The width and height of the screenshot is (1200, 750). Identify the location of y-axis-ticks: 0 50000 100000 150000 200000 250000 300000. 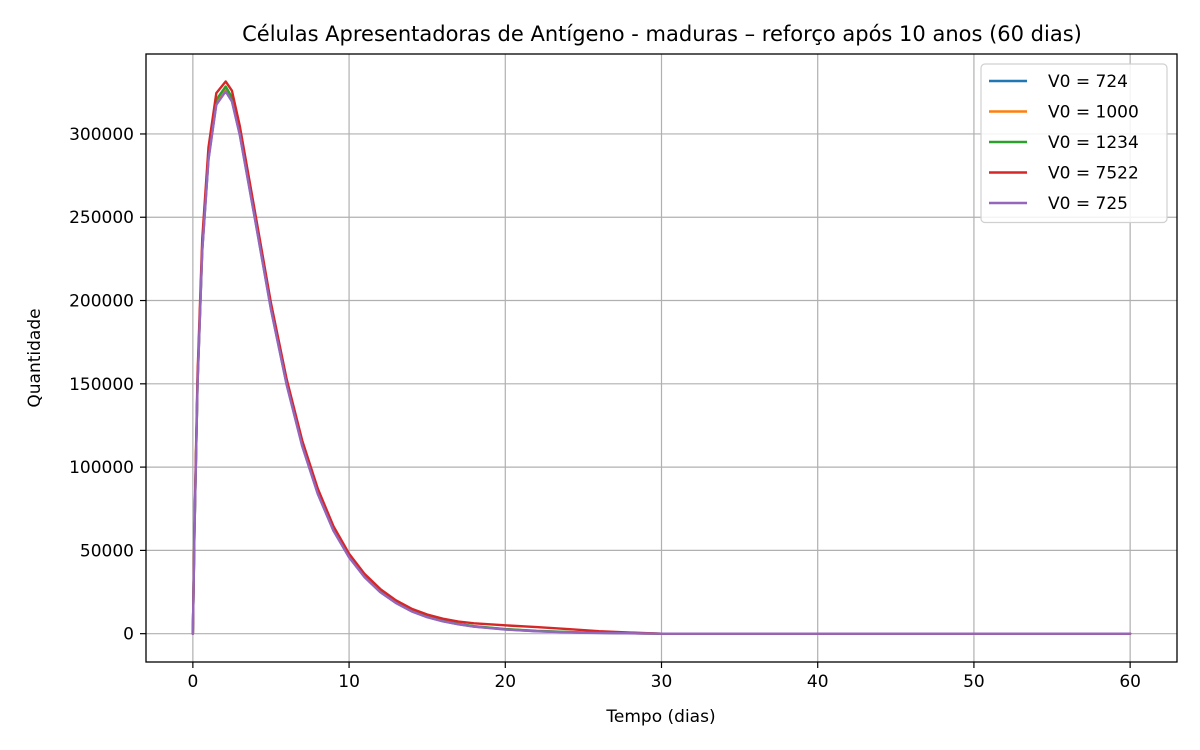
(107, 385).